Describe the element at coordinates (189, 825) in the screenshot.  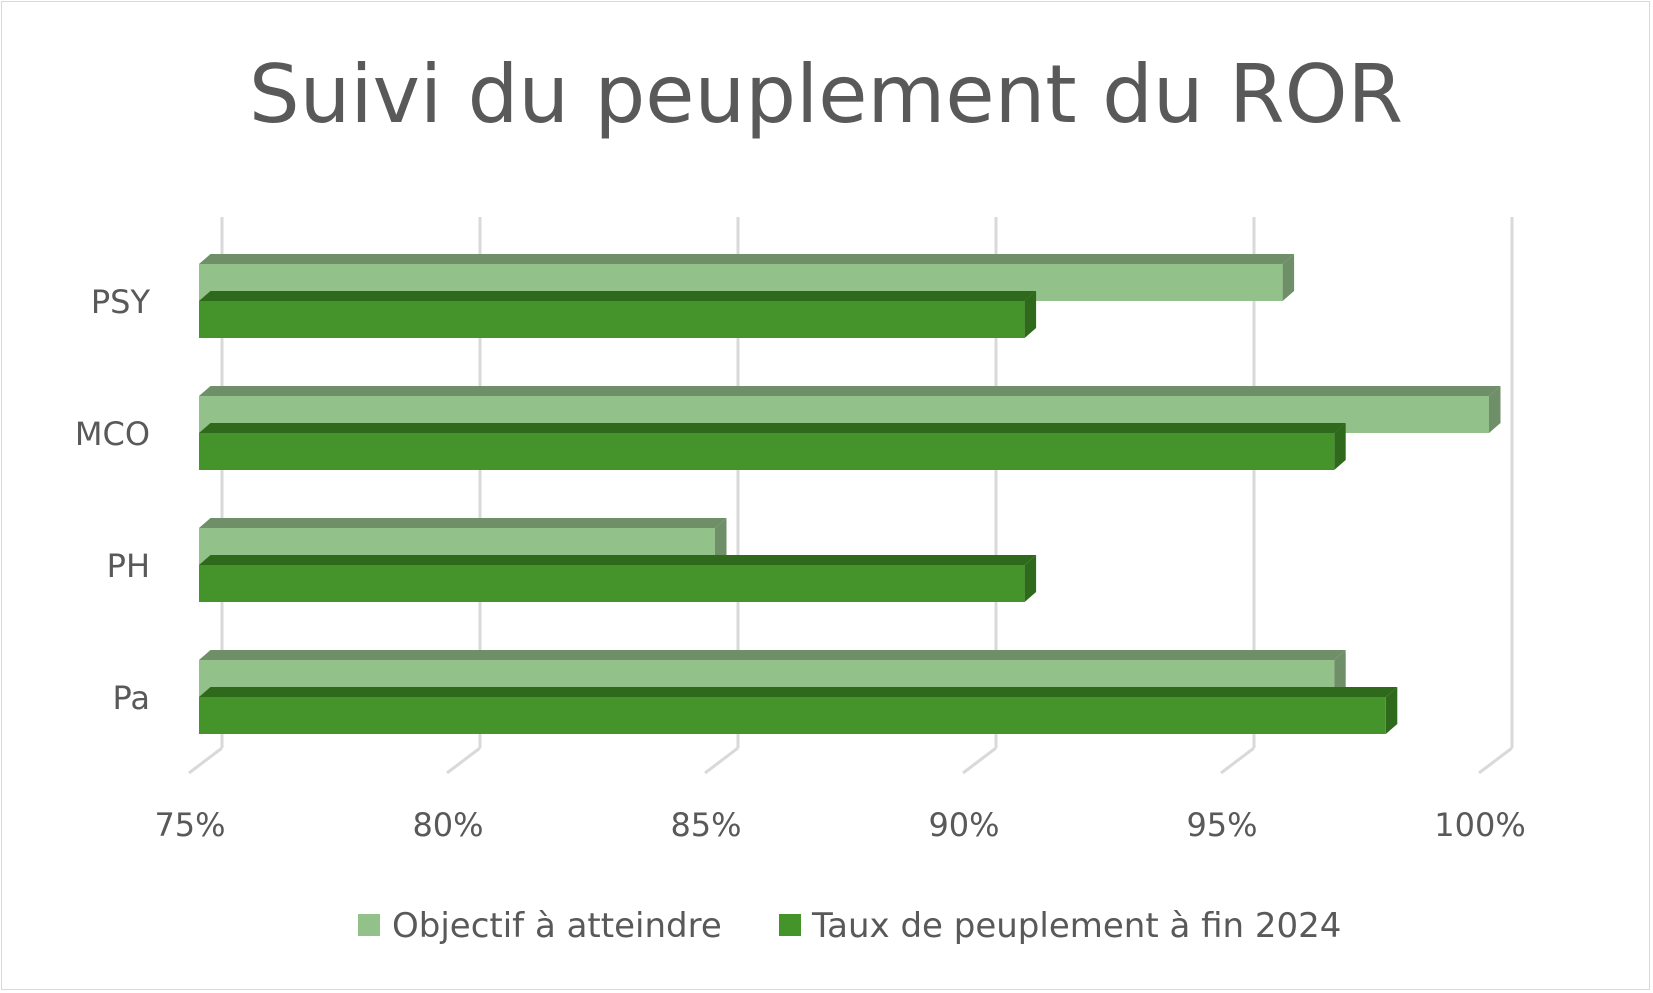
I see `x-tick-label-0: 75%` at that location.